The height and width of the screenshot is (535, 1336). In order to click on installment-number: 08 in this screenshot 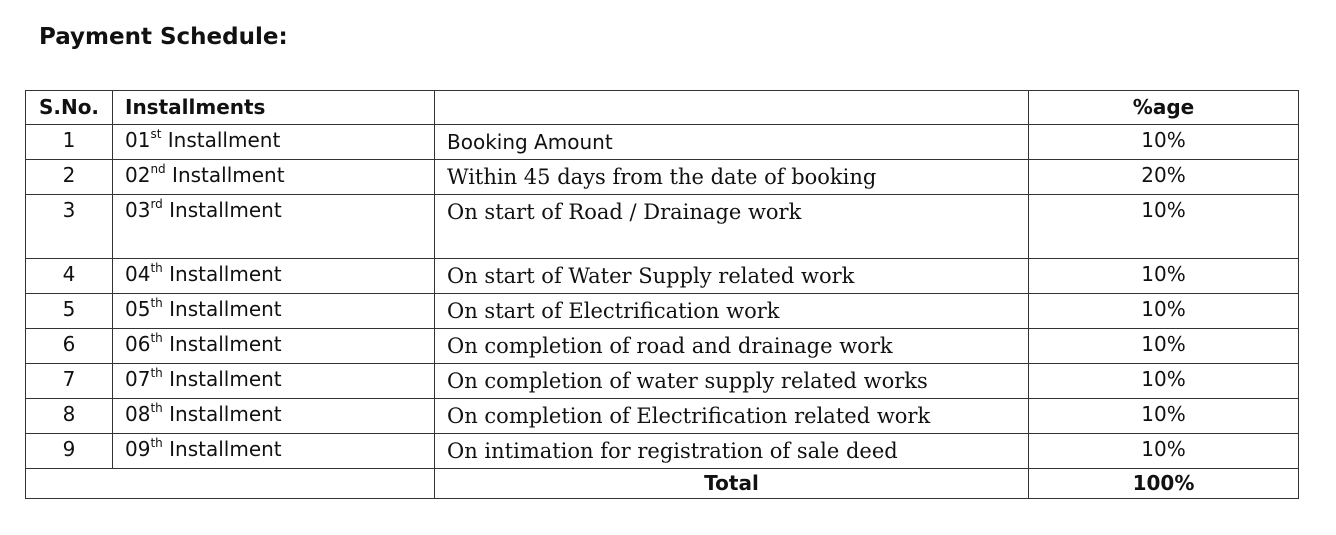, I will do `click(138, 414)`.